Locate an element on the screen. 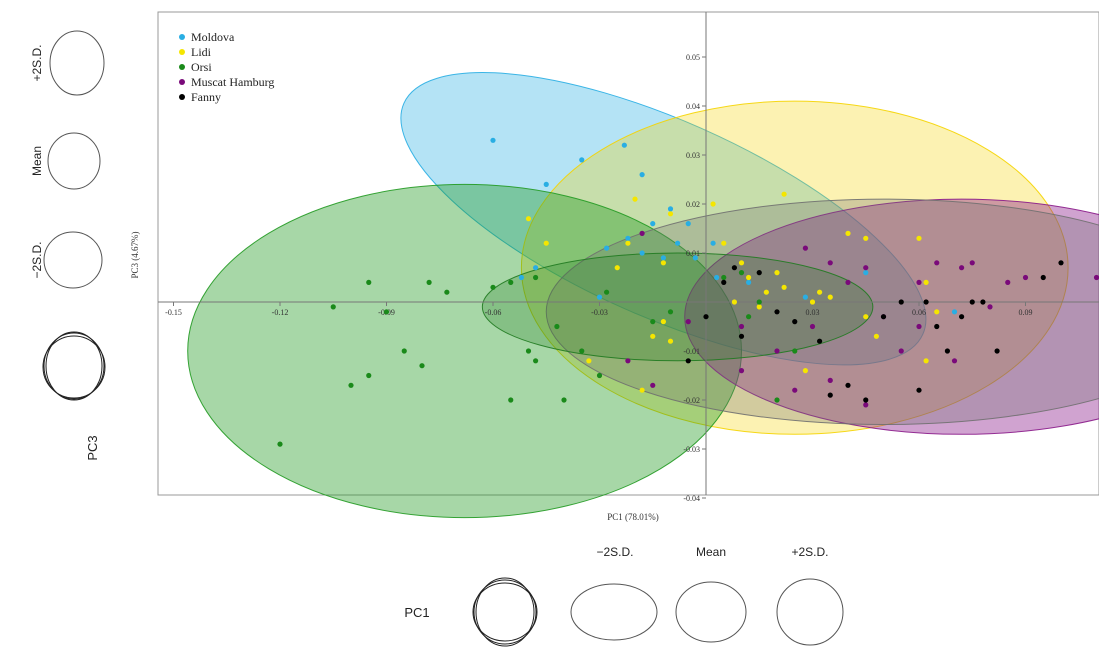 The image size is (1099, 657). y-tick-label: -0.04 is located at coordinates (691, 498).